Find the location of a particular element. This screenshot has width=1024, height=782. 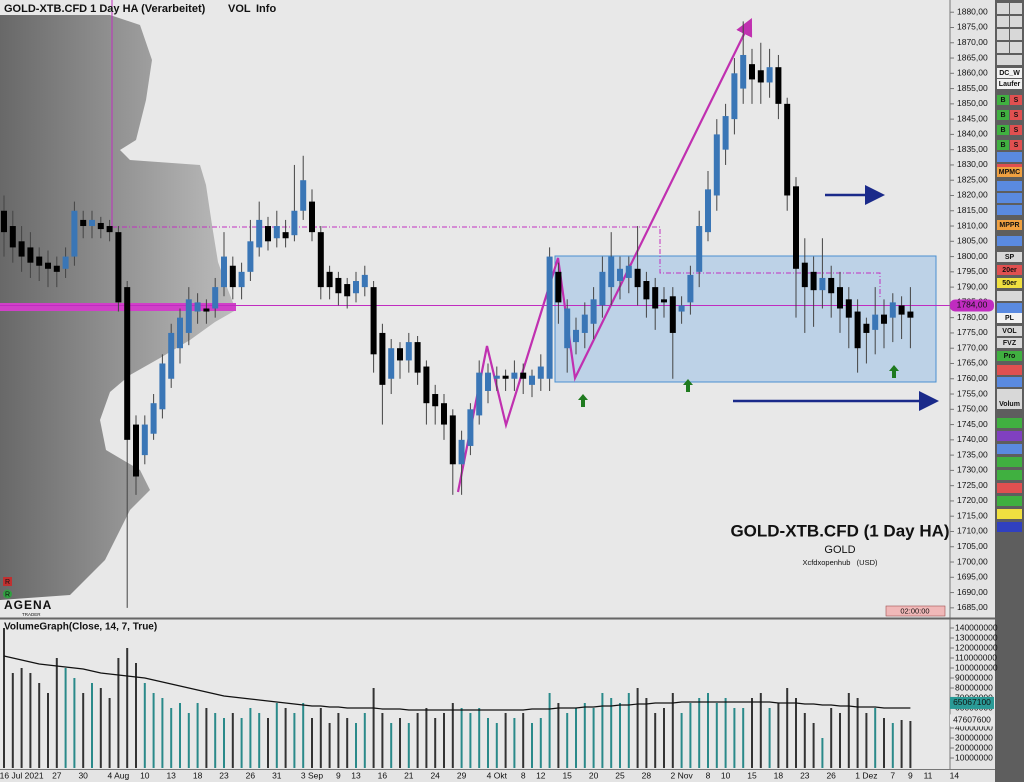

y-tick-label: 1875,00 is located at coordinates (972, 27).